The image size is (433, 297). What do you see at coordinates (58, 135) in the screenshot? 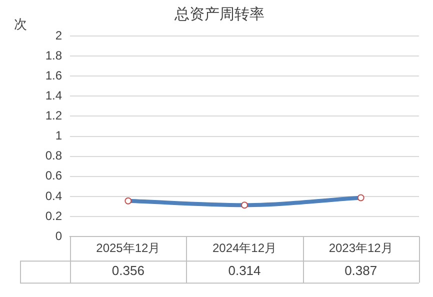
I see `y-tick-label: 1` at bounding box center [58, 135].